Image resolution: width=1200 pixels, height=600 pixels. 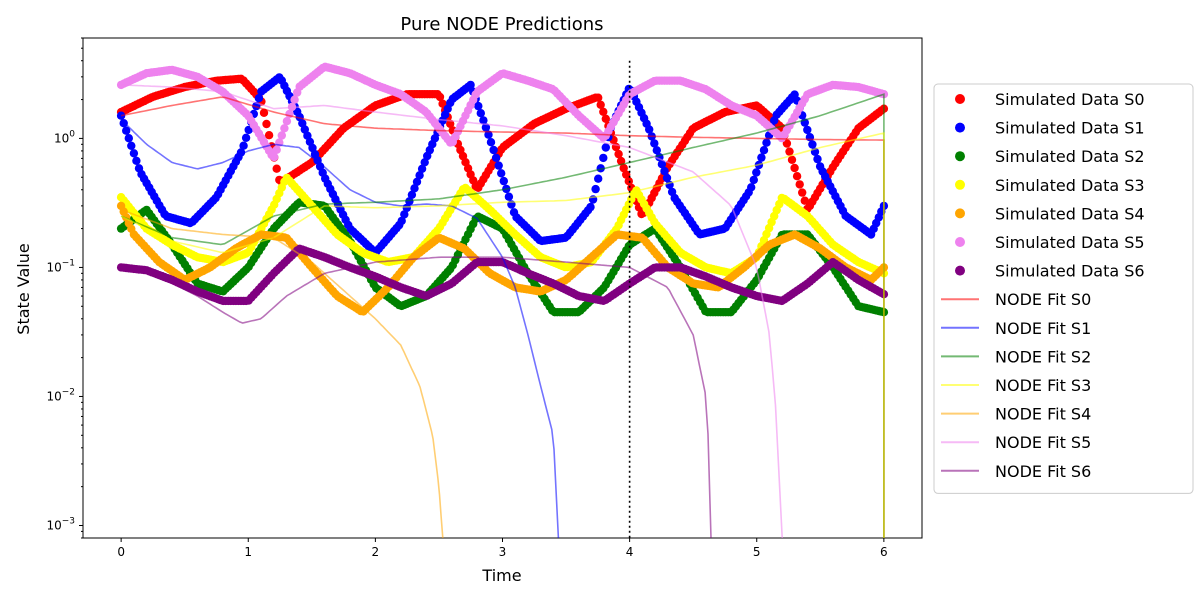 I want to click on x-tick-label: 1, so click(x=248, y=552).